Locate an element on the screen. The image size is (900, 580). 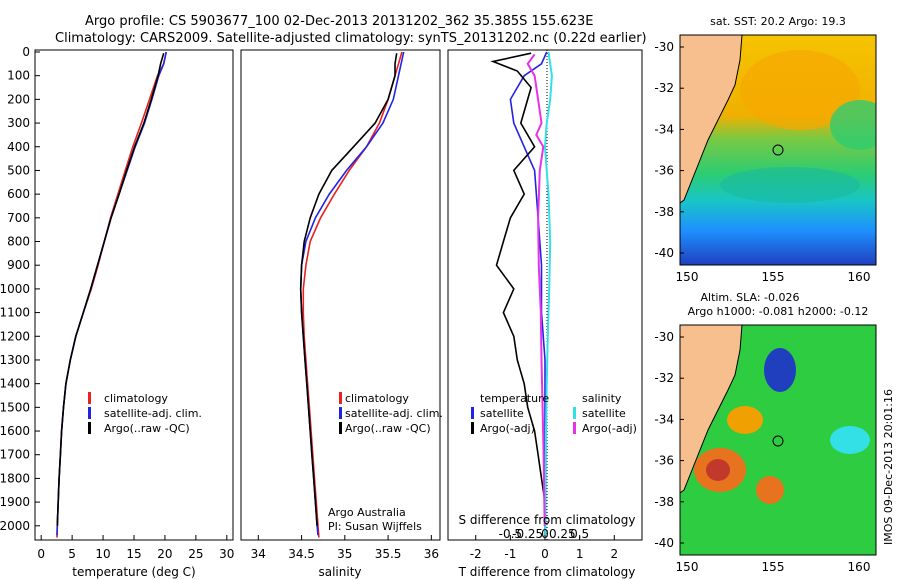
y-tick-label: 900 is located at coordinates (18, 265).